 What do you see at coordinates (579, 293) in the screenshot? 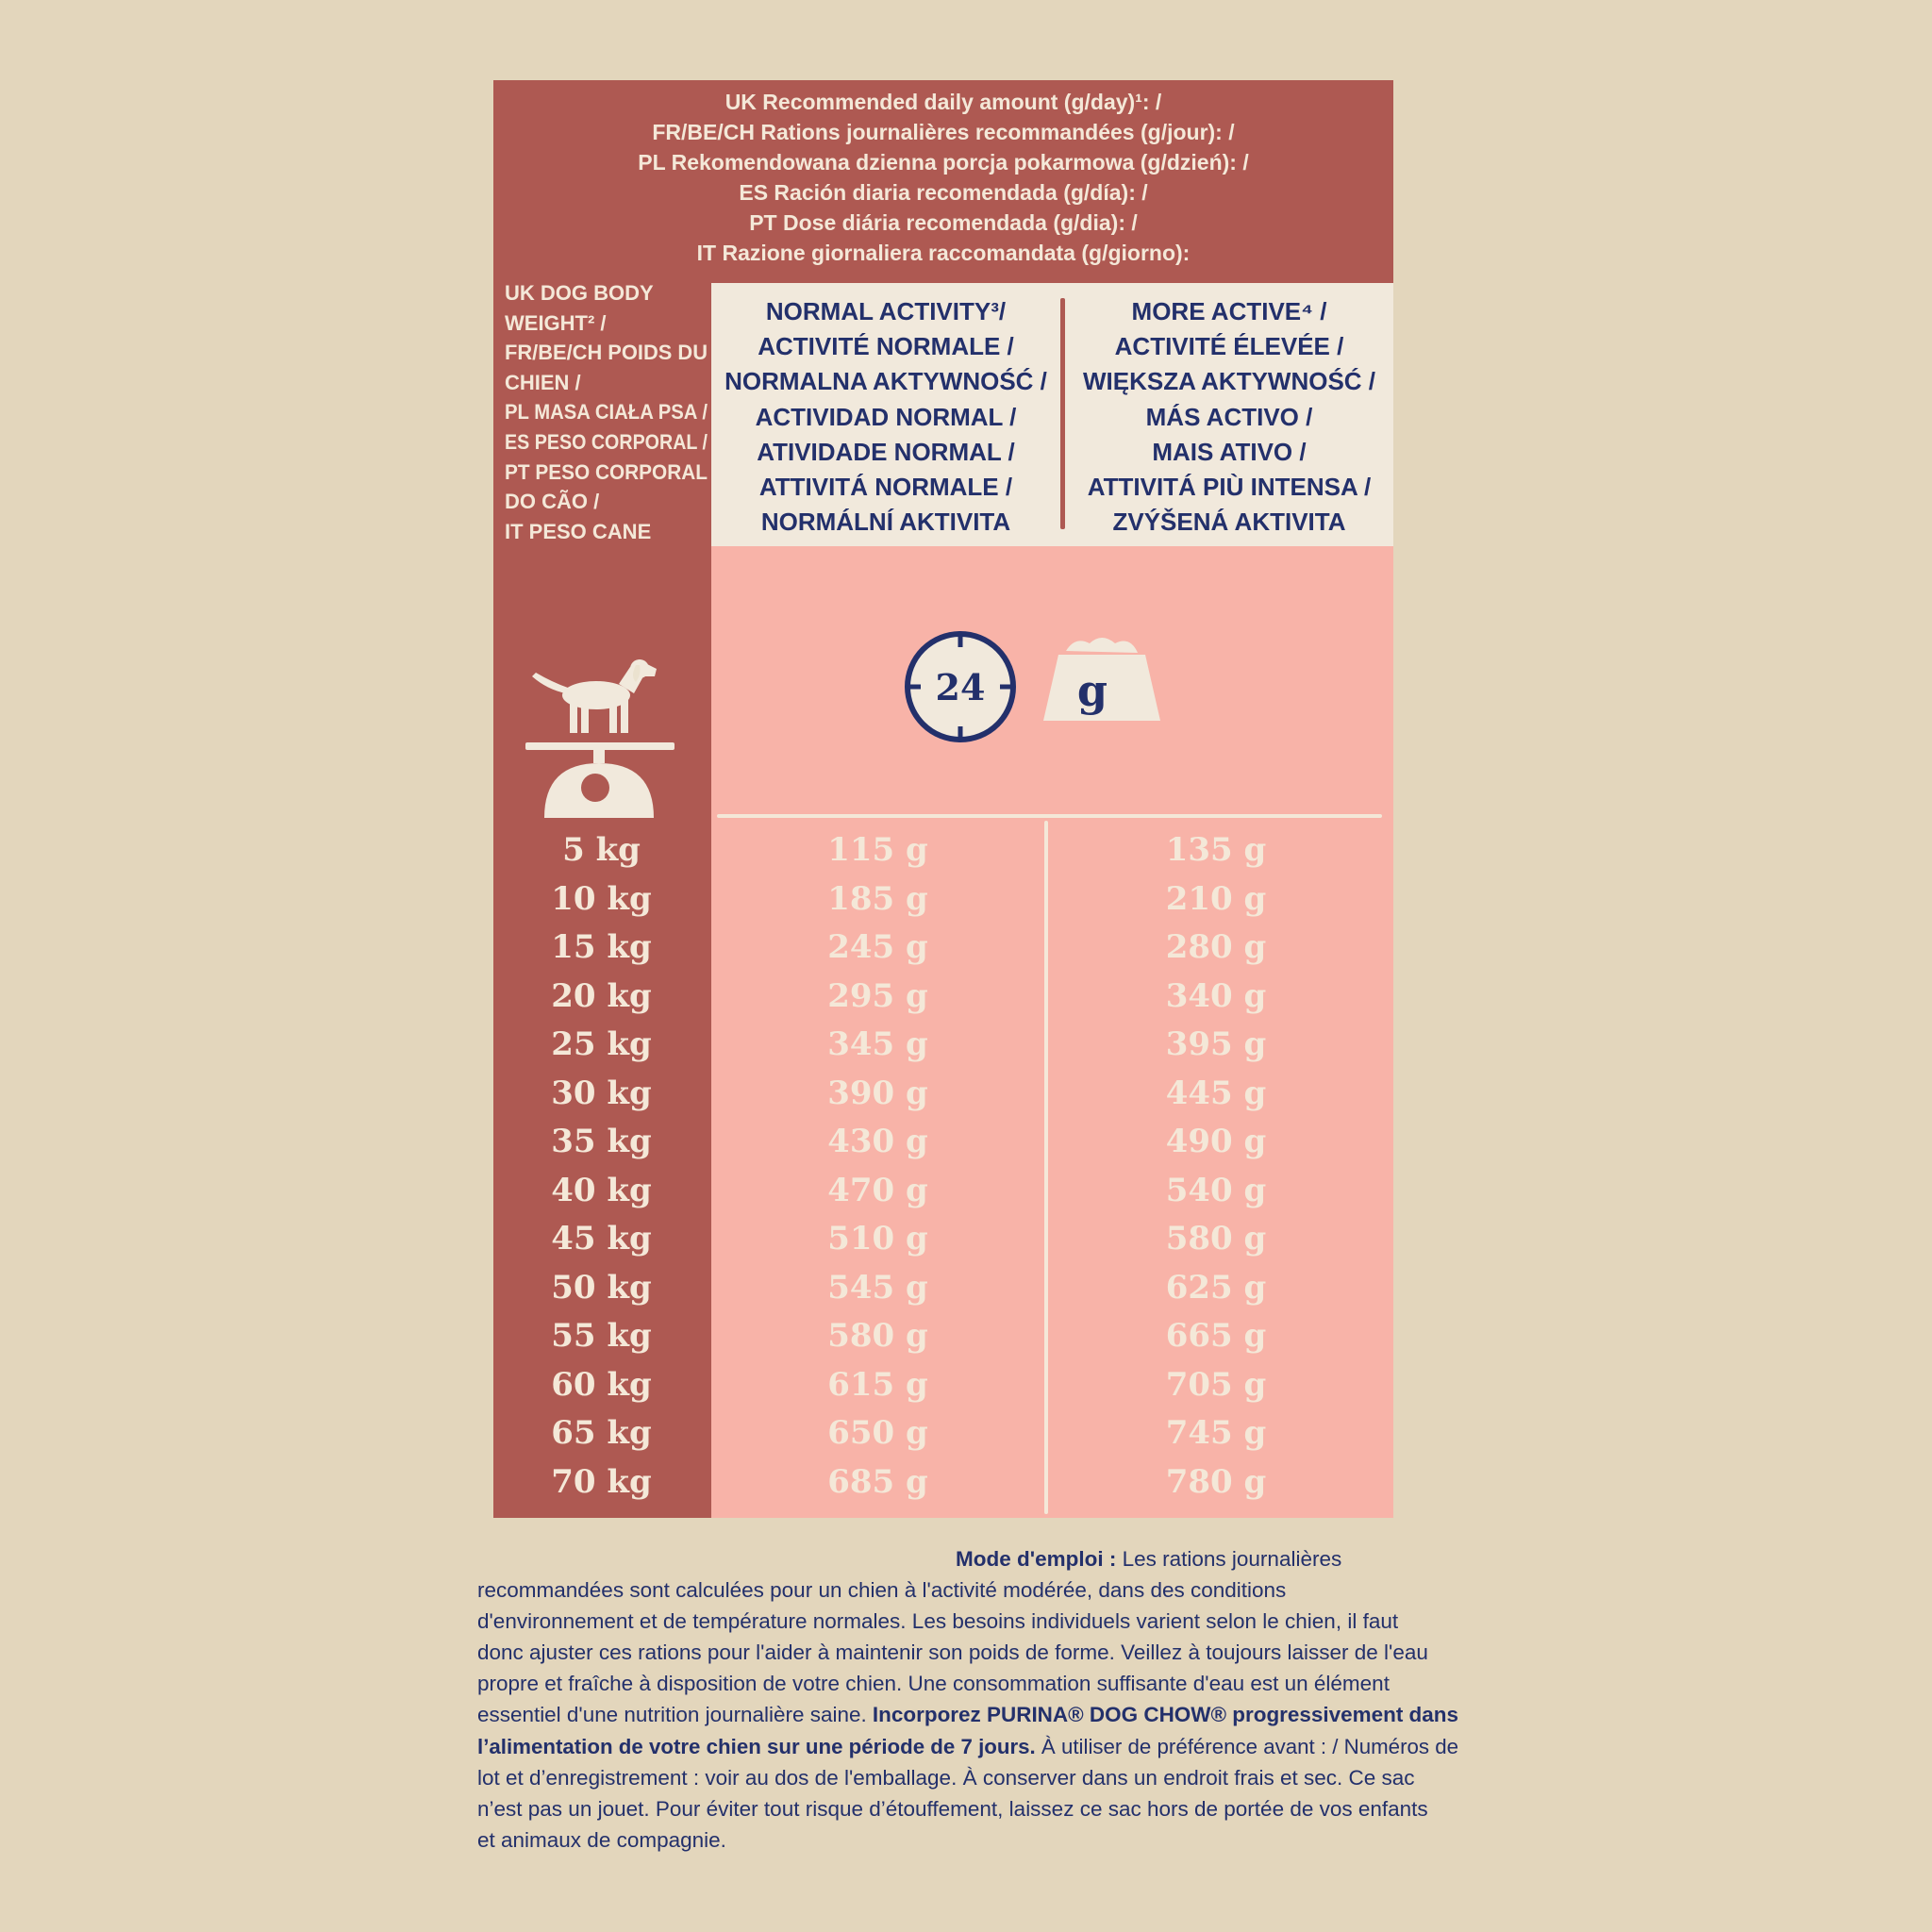
I see `body-weight-line: UK DOG BODY` at bounding box center [579, 293].